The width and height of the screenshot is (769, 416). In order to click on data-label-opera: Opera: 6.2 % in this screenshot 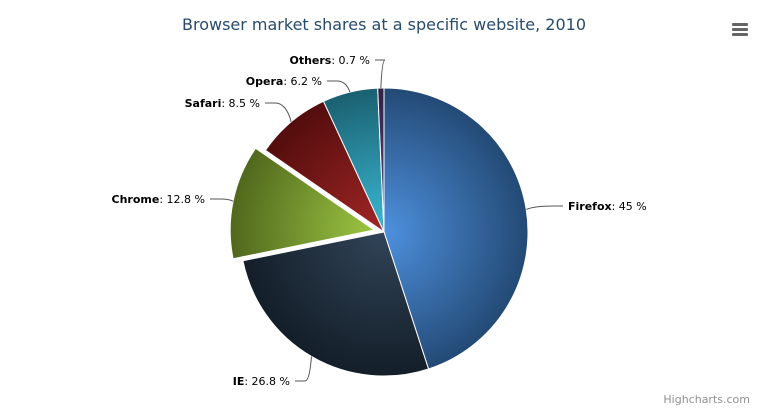, I will do `click(284, 81)`.